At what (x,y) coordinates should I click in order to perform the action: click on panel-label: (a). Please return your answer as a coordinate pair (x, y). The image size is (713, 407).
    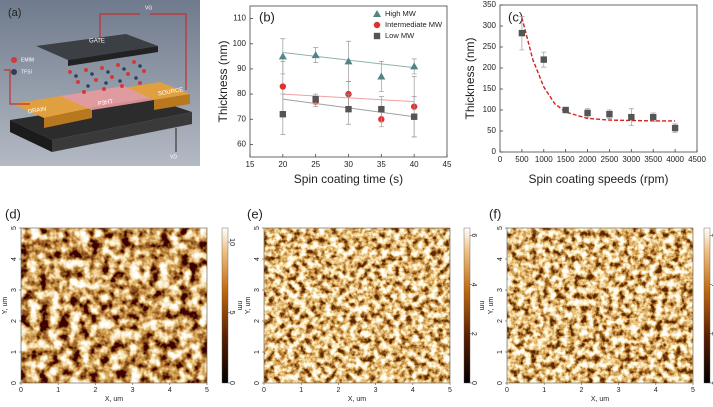
    Looking at the image, I should click on (14, 13).